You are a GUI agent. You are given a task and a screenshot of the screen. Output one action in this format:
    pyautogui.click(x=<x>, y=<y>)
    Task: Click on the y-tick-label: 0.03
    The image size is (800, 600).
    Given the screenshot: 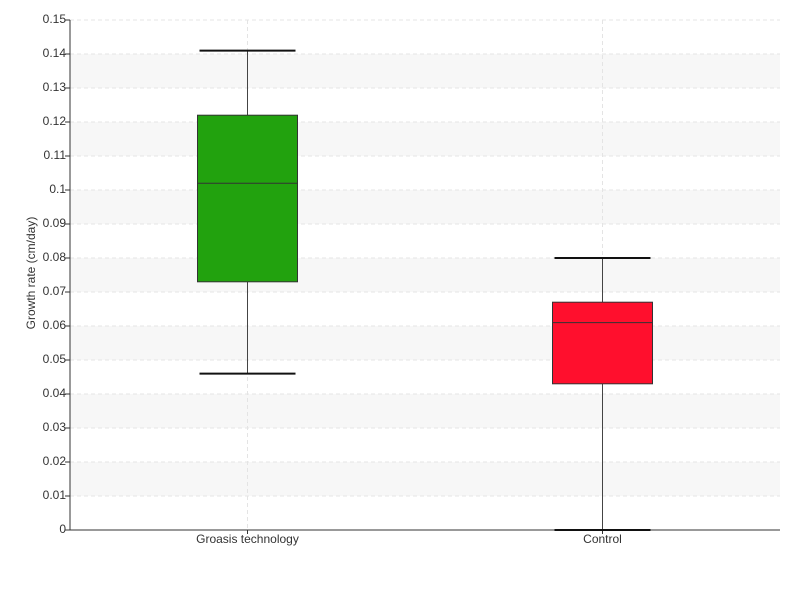 What is the action you would take?
    pyautogui.click(x=55, y=427)
    